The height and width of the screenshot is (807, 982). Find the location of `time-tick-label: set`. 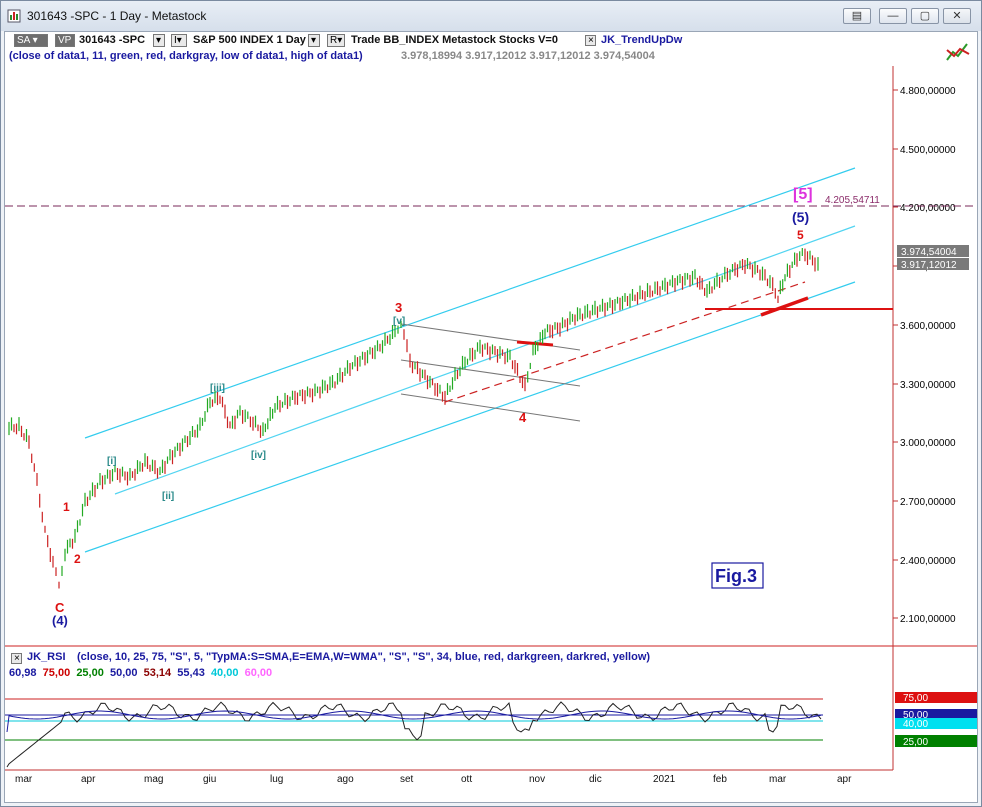

time-tick-label: set is located at coordinates (407, 779).